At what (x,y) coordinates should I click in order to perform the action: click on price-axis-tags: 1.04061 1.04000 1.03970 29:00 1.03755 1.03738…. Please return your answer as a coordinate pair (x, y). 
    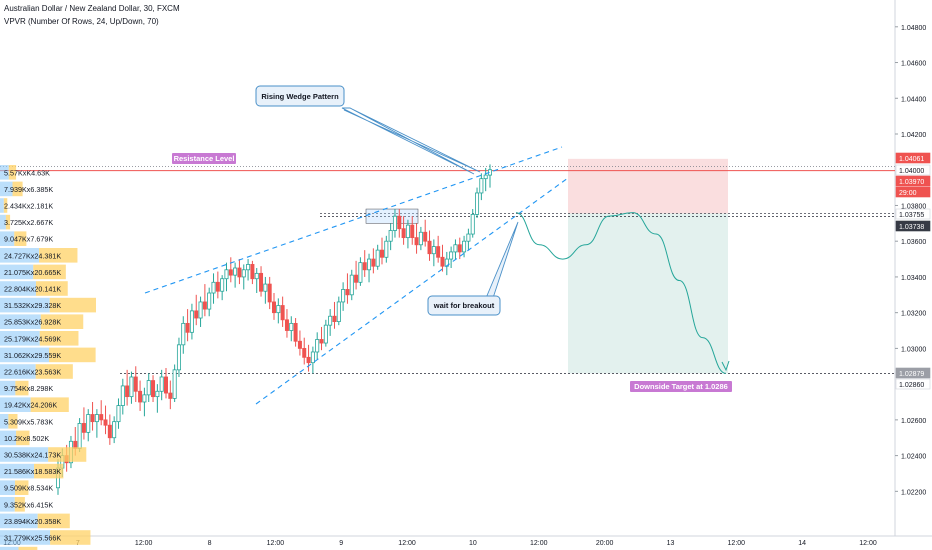
    Looking at the image, I should click on (913, 271).